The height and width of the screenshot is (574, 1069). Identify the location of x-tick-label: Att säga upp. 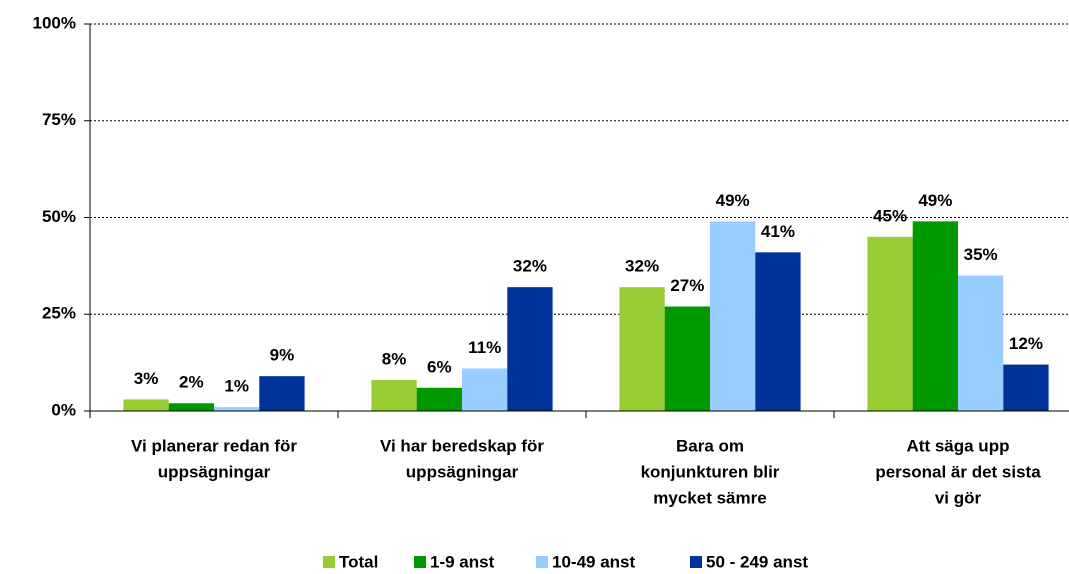
(958, 445).